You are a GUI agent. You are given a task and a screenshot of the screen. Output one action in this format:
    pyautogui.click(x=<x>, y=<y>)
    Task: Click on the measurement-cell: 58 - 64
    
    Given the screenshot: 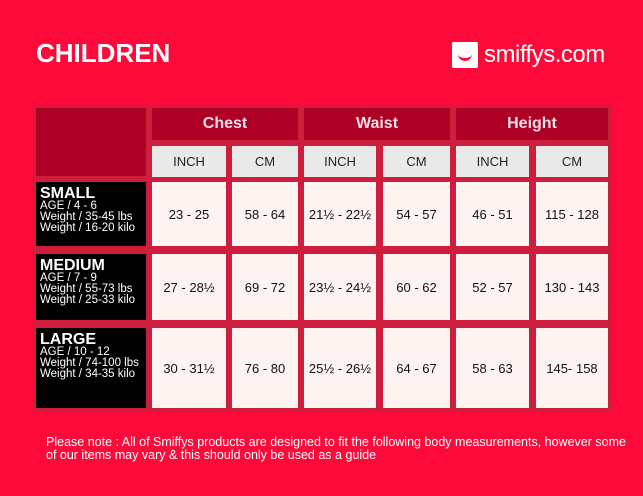 What is the action you would take?
    pyautogui.click(x=265, y=214)
    